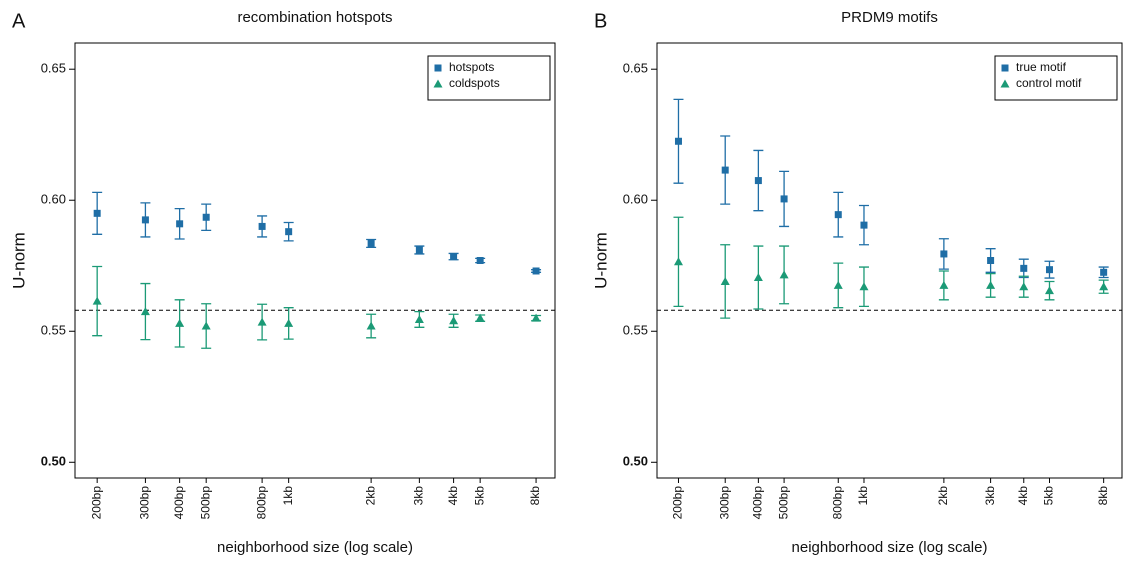 This screenshot has width=1125, height=561. What do you see at coordinates (889, 17) in the screenshot?
I see `chart-title: PRDM9 motifs` at bounding box center [889, 17].